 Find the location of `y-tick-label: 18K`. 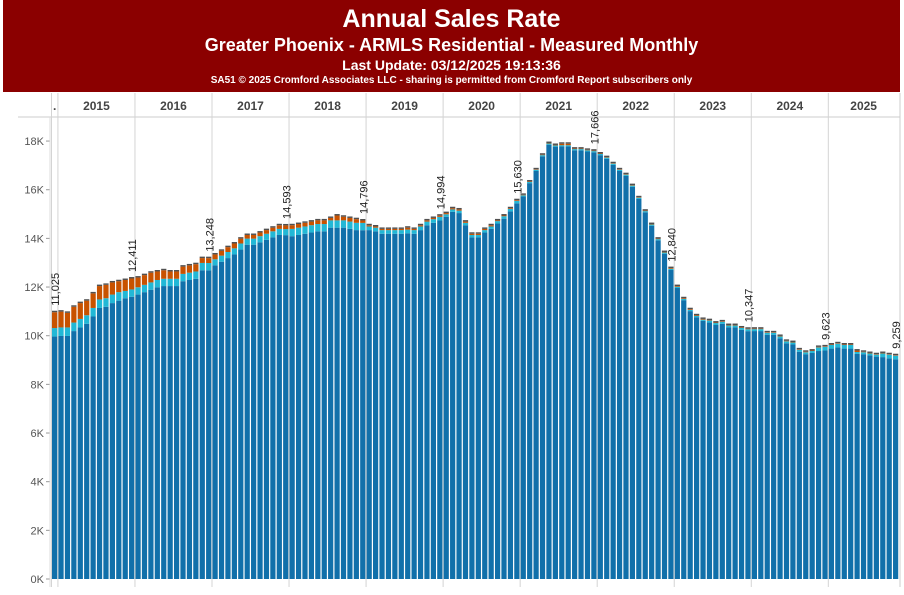

y-tick-label: 18K is located at coordinates (34, 142).